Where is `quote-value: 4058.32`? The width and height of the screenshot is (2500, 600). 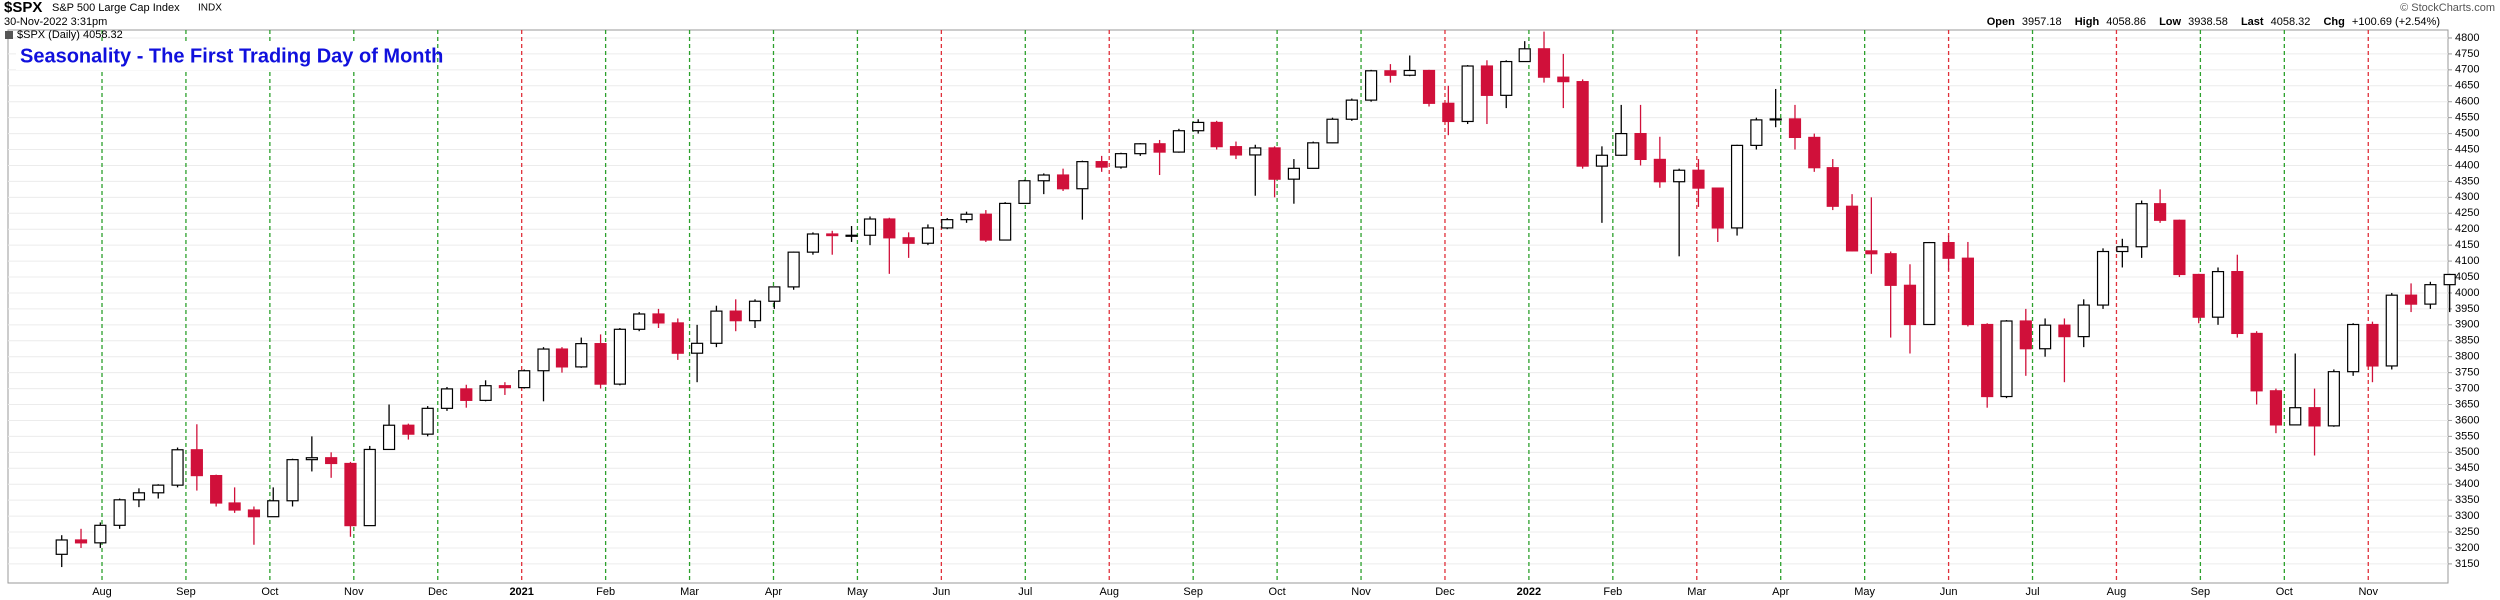 quote-value: 4058.32 is located at coordinates (2291, 22).